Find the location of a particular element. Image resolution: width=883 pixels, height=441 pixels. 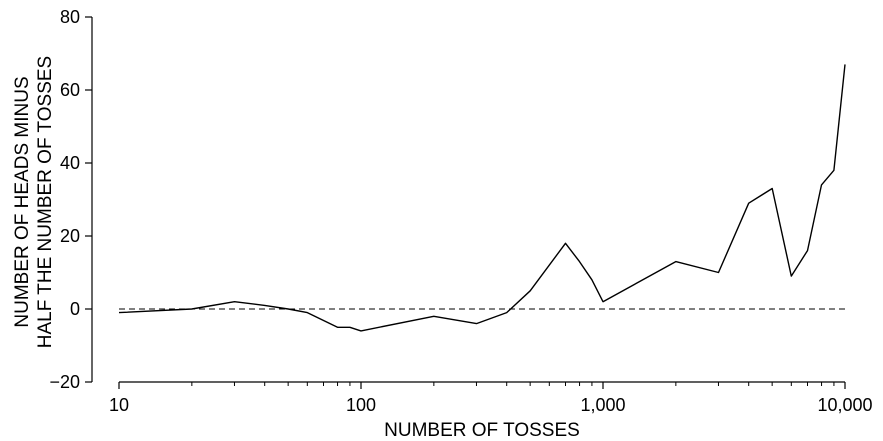

y-tick-label: 40 is located at coordinates (70, 163).